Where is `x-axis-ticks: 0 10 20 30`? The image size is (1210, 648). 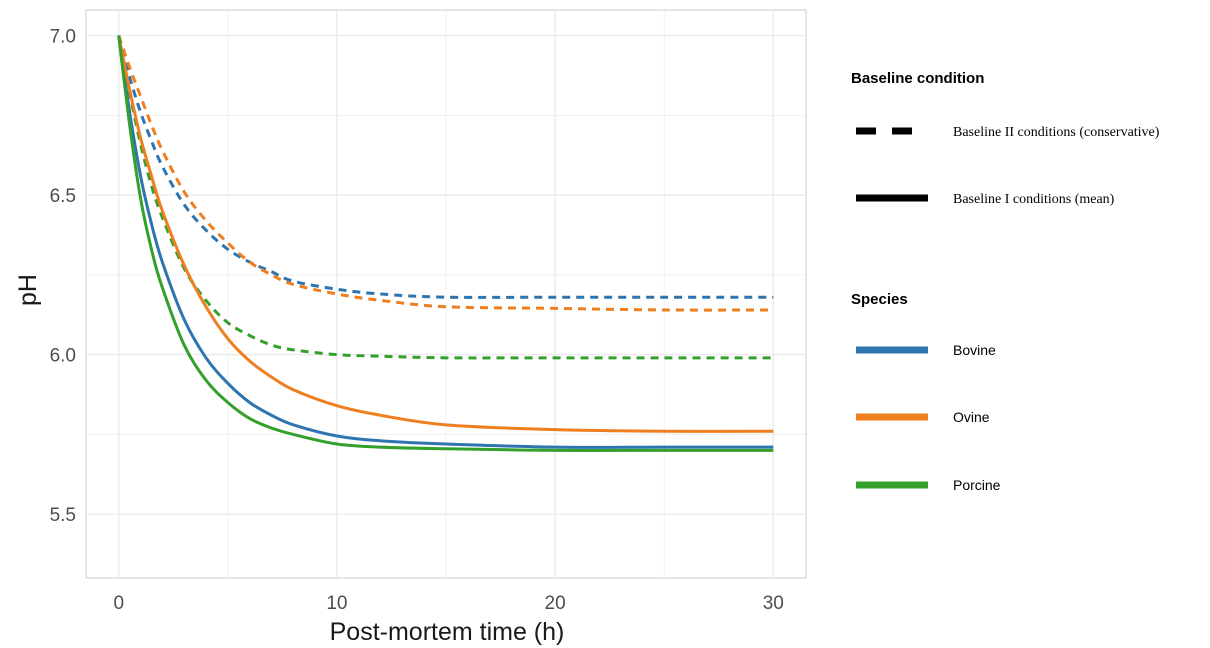
x-axis-ticks: 0 10 20 30 is located at coordinates (448, 603).